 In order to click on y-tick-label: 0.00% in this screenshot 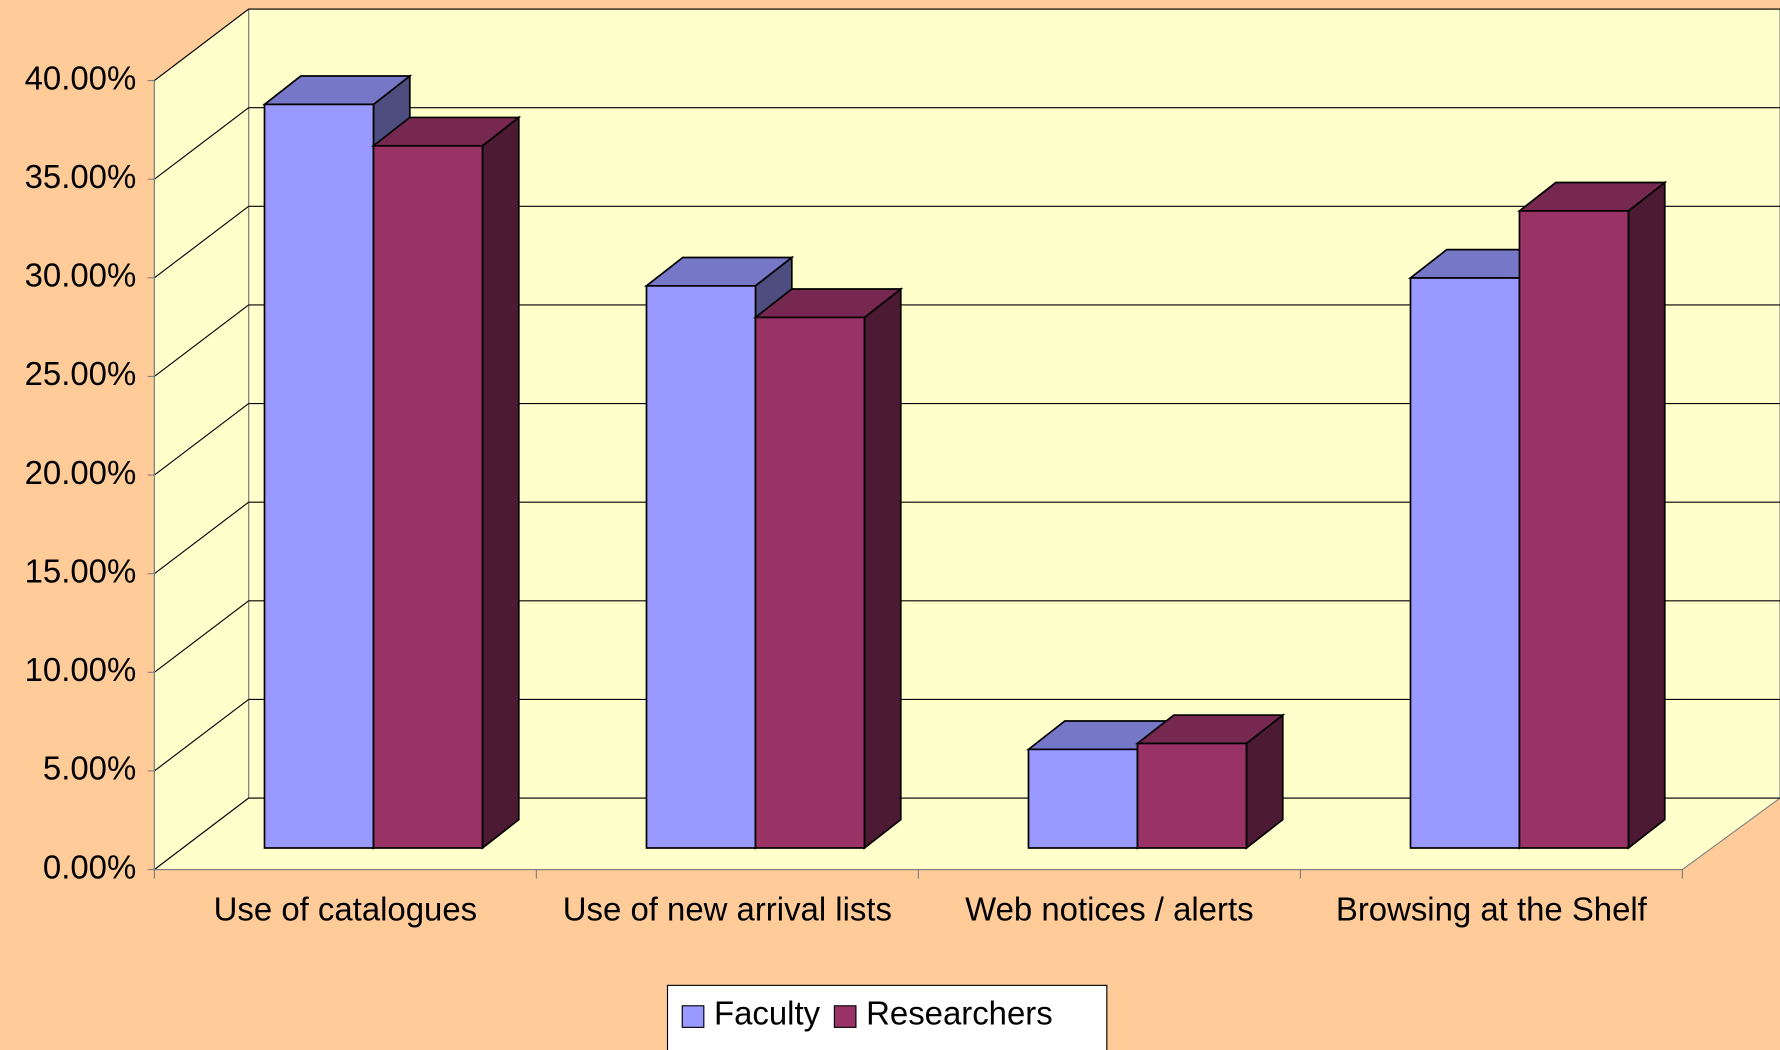, I will do `click(89, 866)`.